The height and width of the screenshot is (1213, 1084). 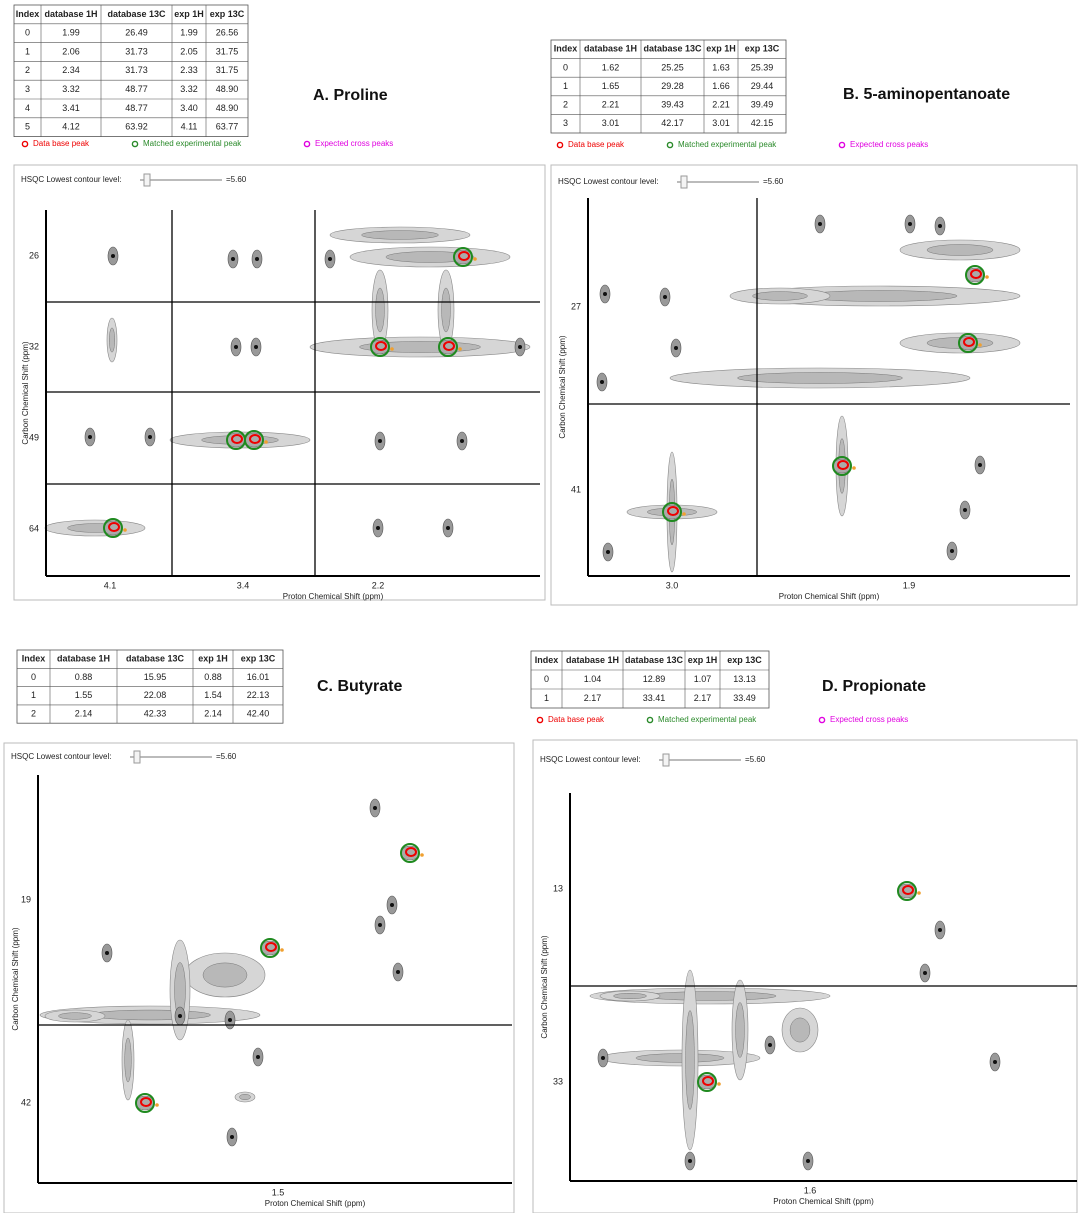 What do you see at coordinates (227, 51) in the screenshot?
I see `table-cell: 31.75` at bounding box center [227, 51].